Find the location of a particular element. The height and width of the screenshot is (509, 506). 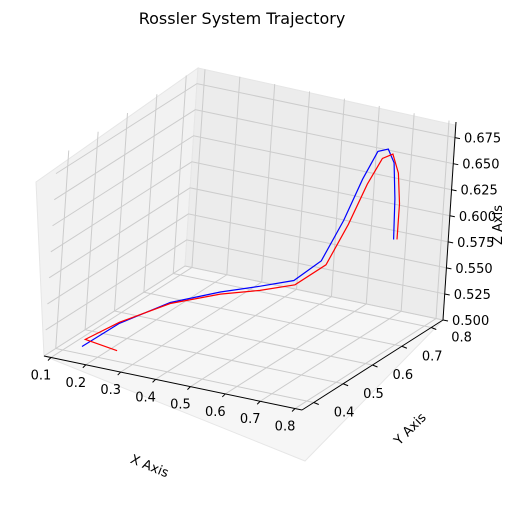

x-tick-label: 0.4 is located at coordinates (145, 397).